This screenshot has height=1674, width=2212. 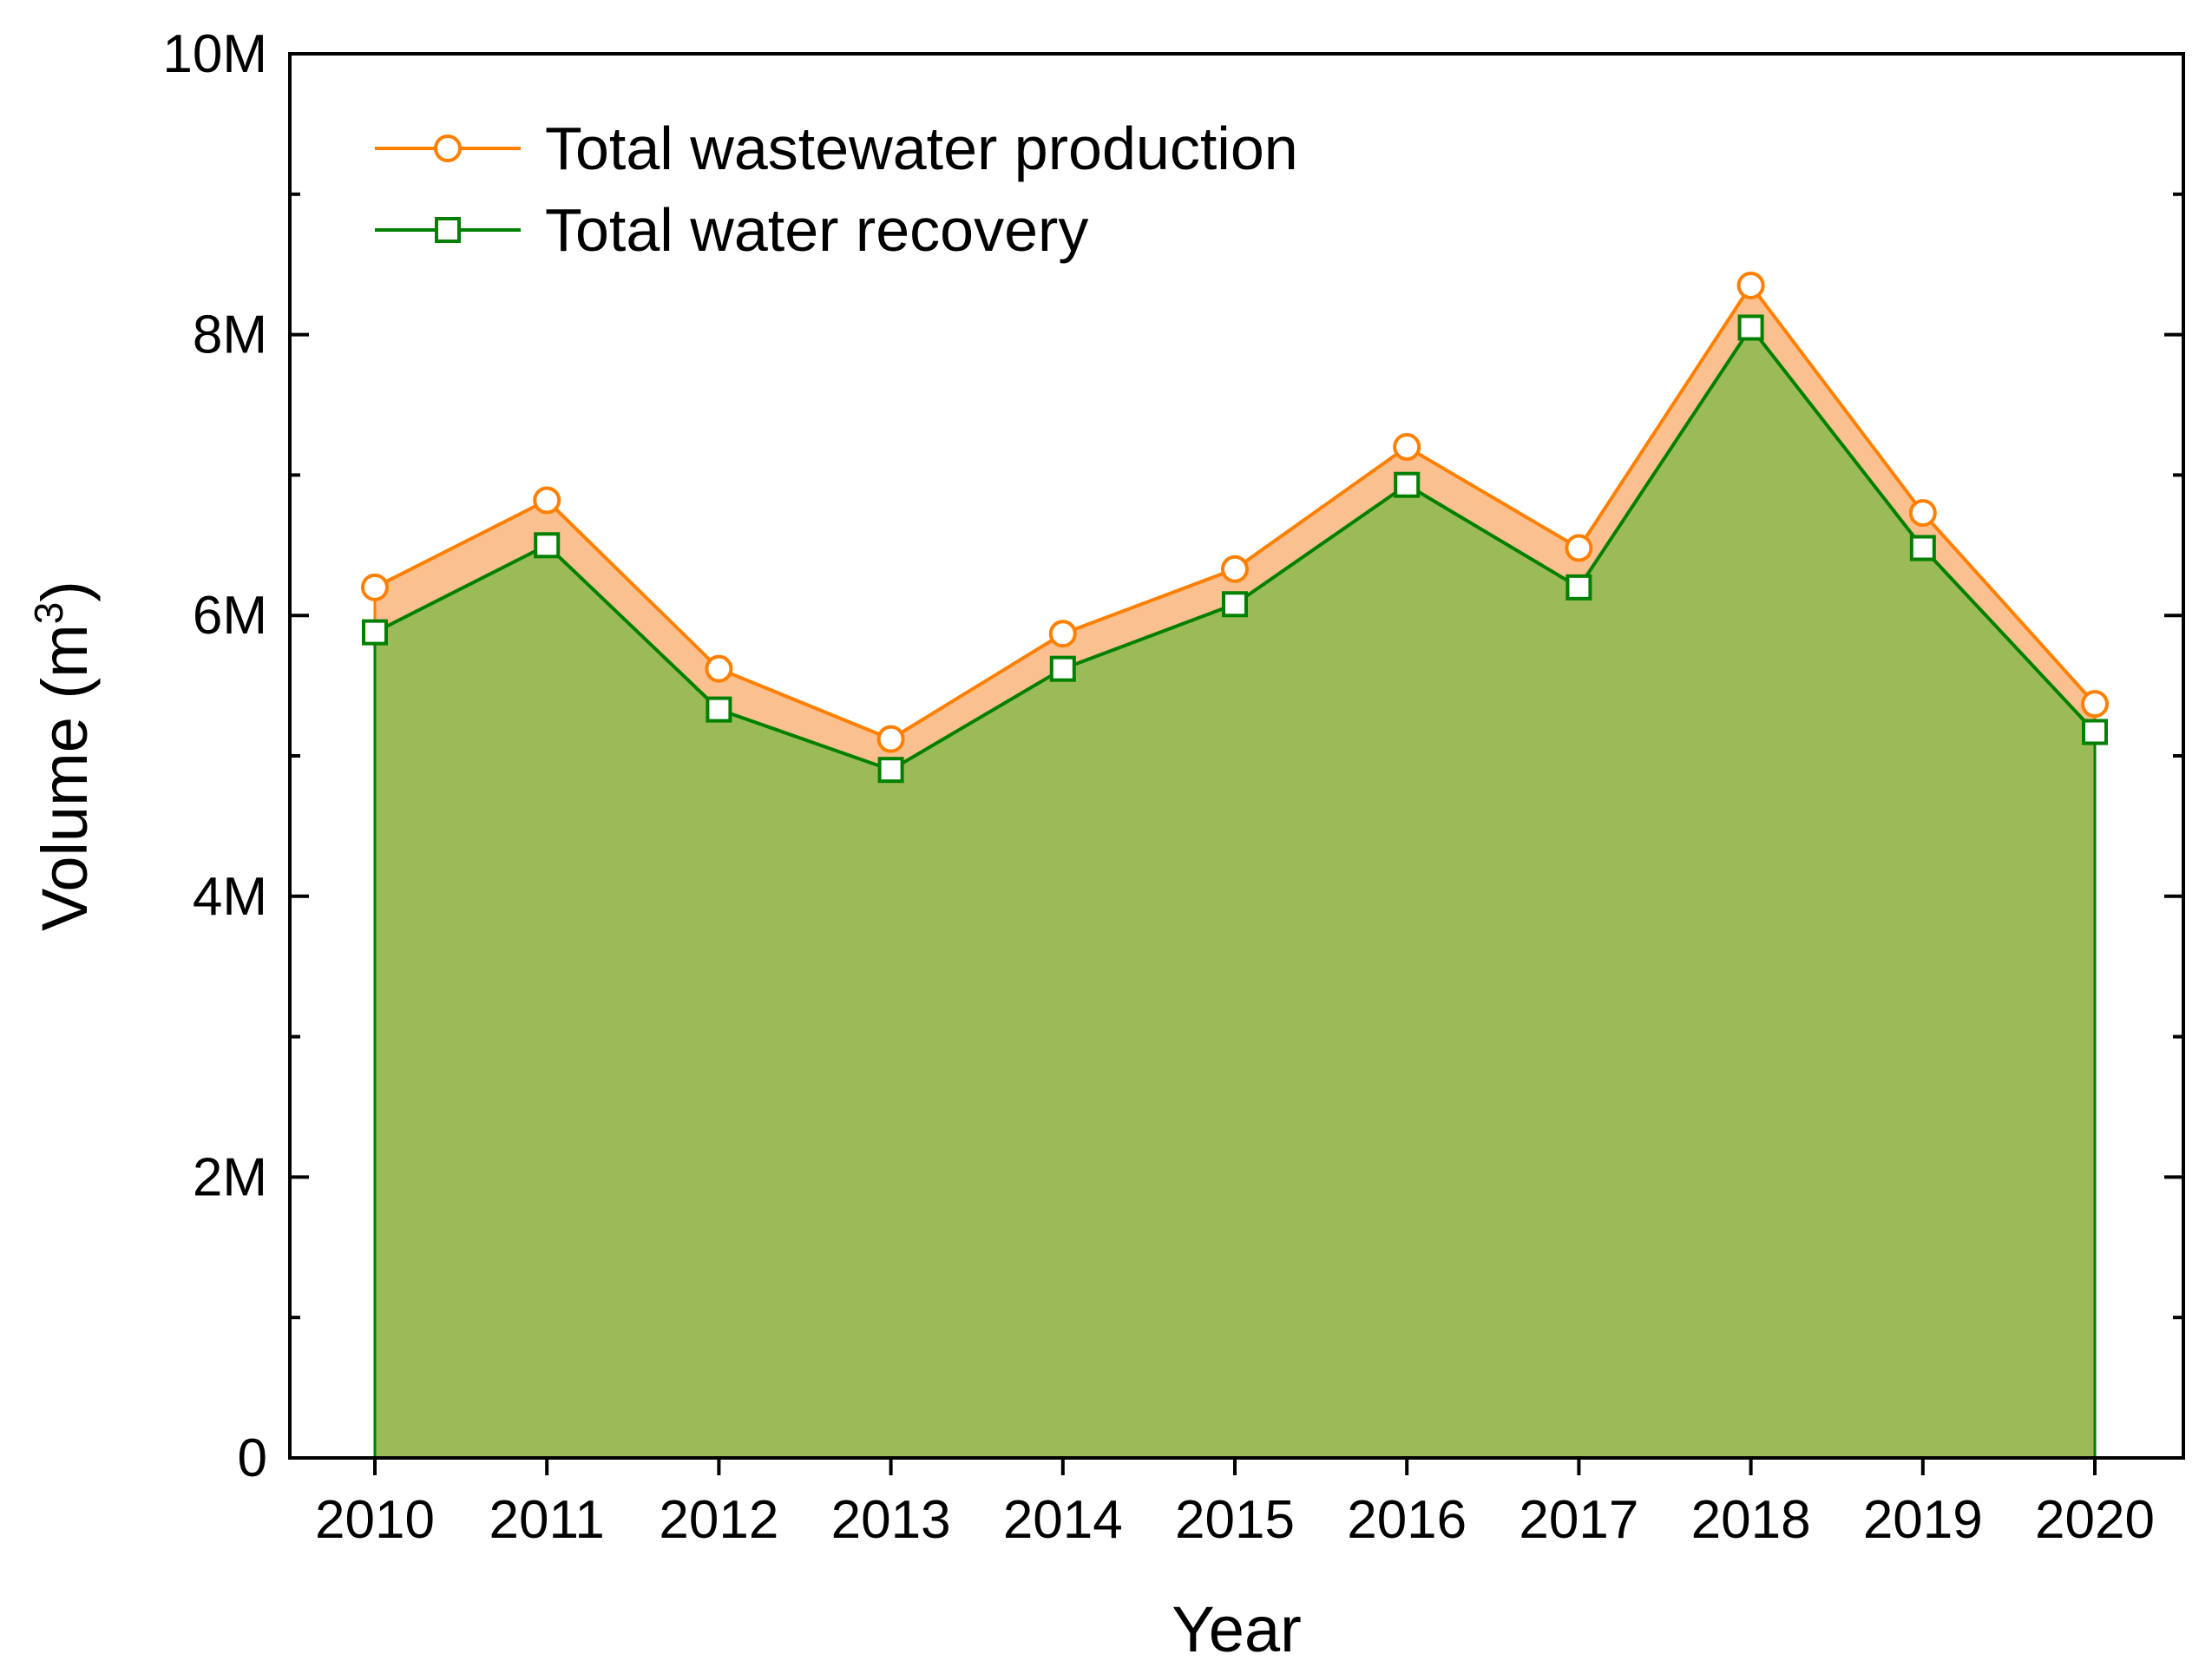 I want to click on data-point-1-2014, so click(x=1062, y=668).